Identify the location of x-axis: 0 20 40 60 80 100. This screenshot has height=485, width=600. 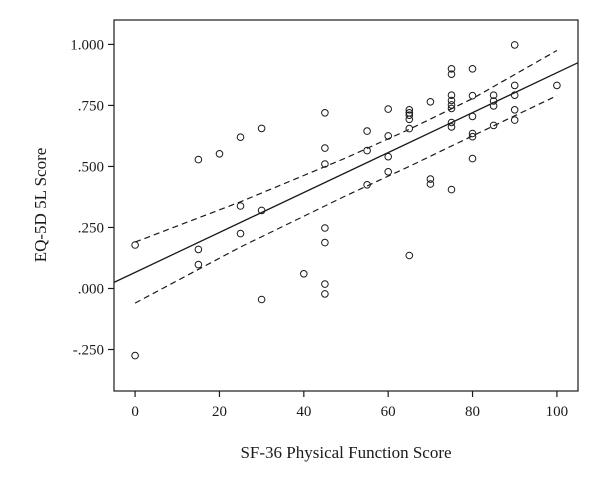
(349, 405).